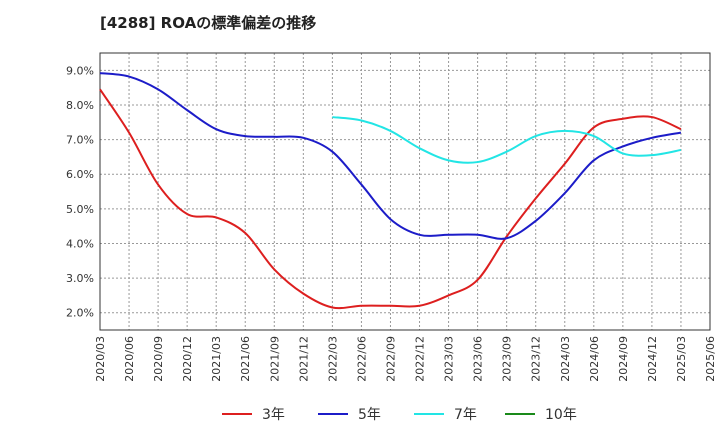  I want to click on x-tick-label: 2022/06, so click(361, 359).